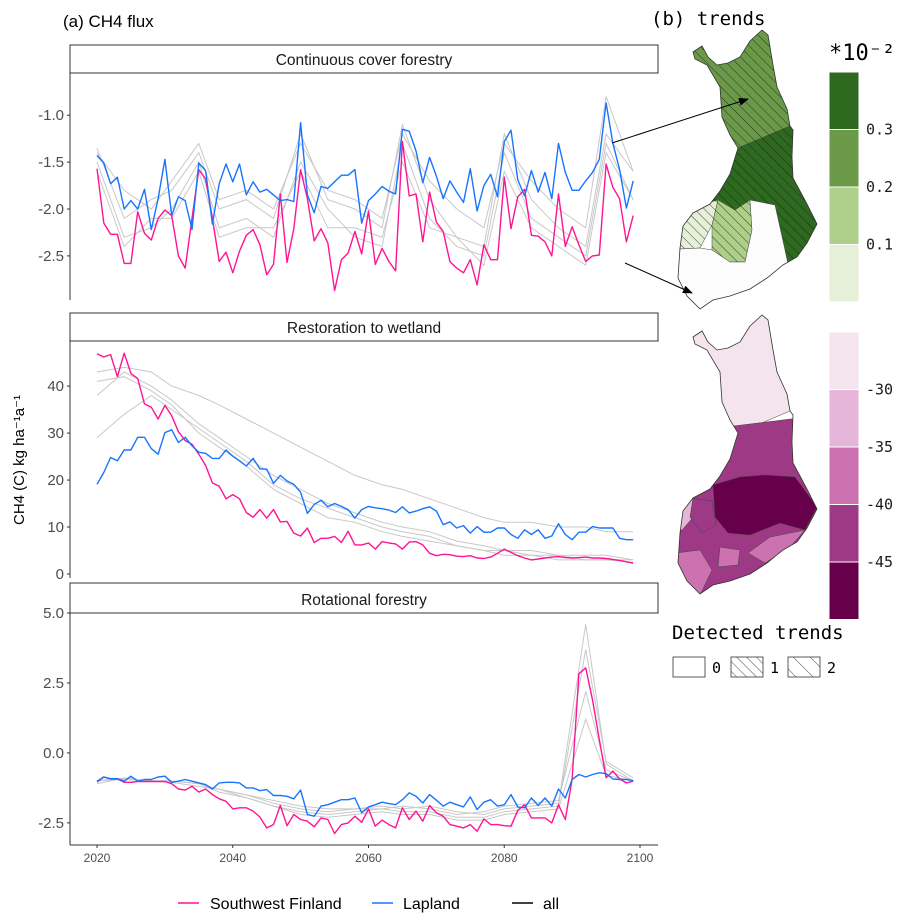 The image size is (917, 923). What do you see at coordinates (551, 904) in the screenshot?
I see `legend-label-all: all` at bounding box center [551, 904].